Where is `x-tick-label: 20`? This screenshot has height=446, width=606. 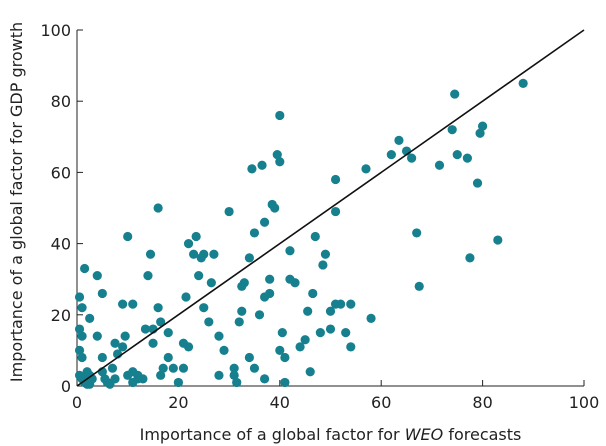 x-tick-label: 20 is located at coordinates (178, 402).